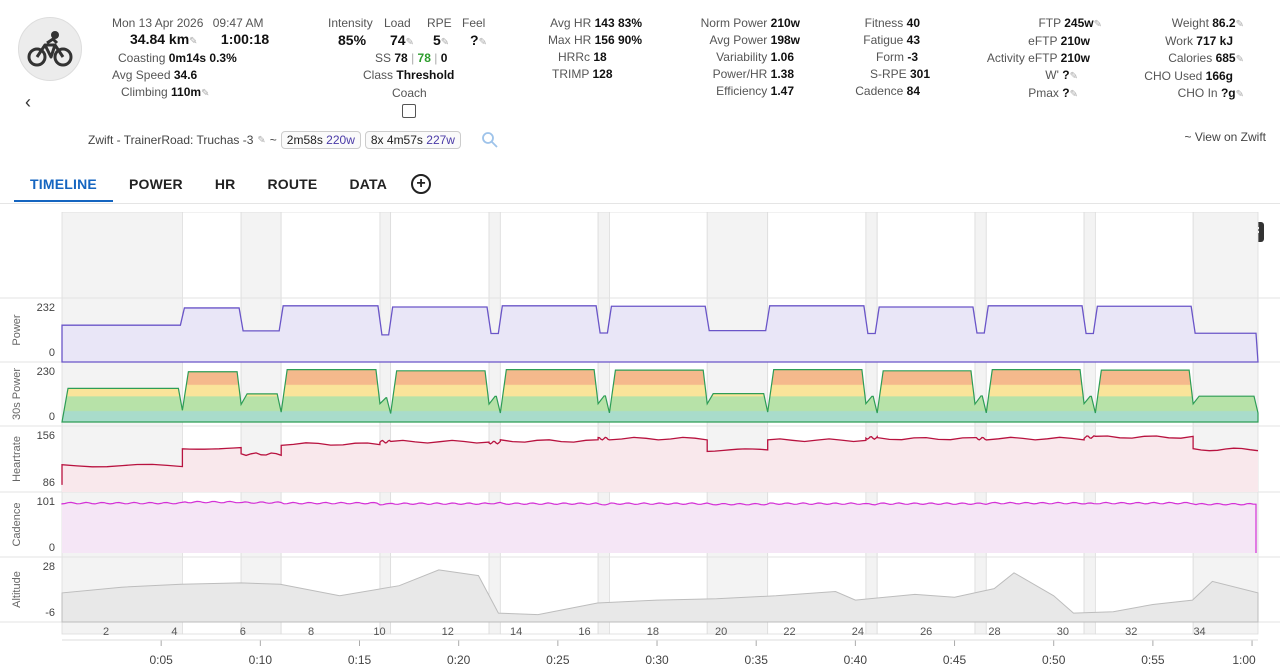 Image resolution: width=1280 pixels, height=671 pixels. Describe the element at coordinates (955, 660) in the screenshot. I see `time-tick-label: 0:45` at that location.